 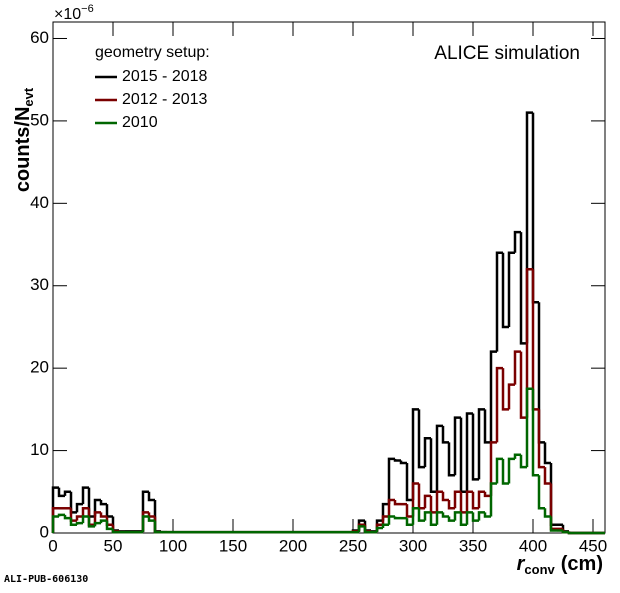 What do you see at coordinates (521, 564) in the screenshot?
I see `x-label-var: r` at bounding box center [521, 564].